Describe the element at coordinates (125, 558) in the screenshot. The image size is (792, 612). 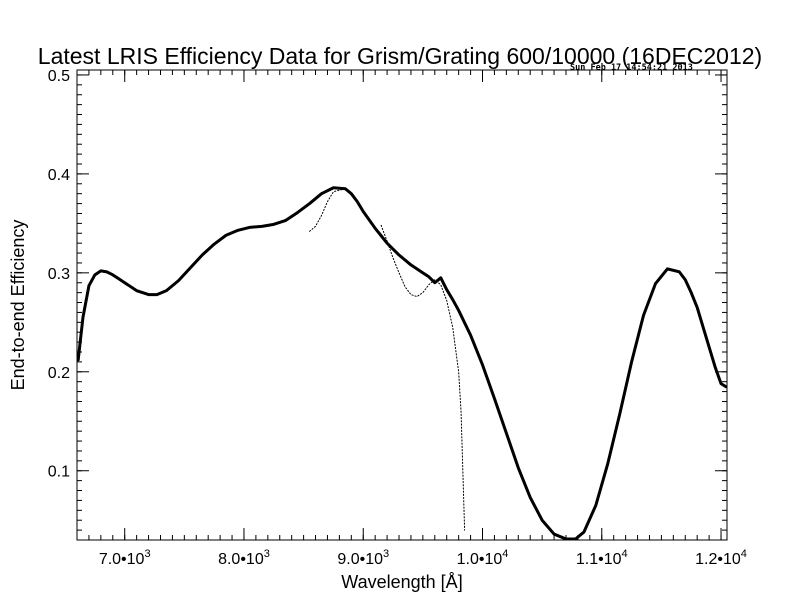
I see `x-tick-label: 7.0•103` at that location.